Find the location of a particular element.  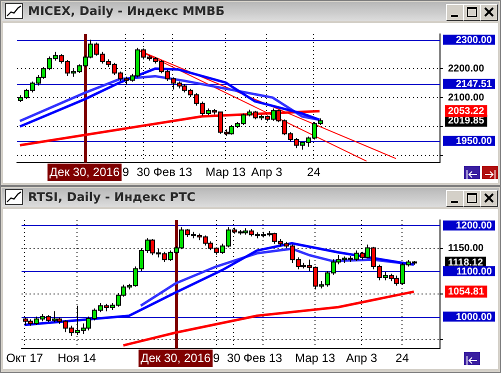

ref-line-label: 2300.00 is located at coordinates (474, 40).